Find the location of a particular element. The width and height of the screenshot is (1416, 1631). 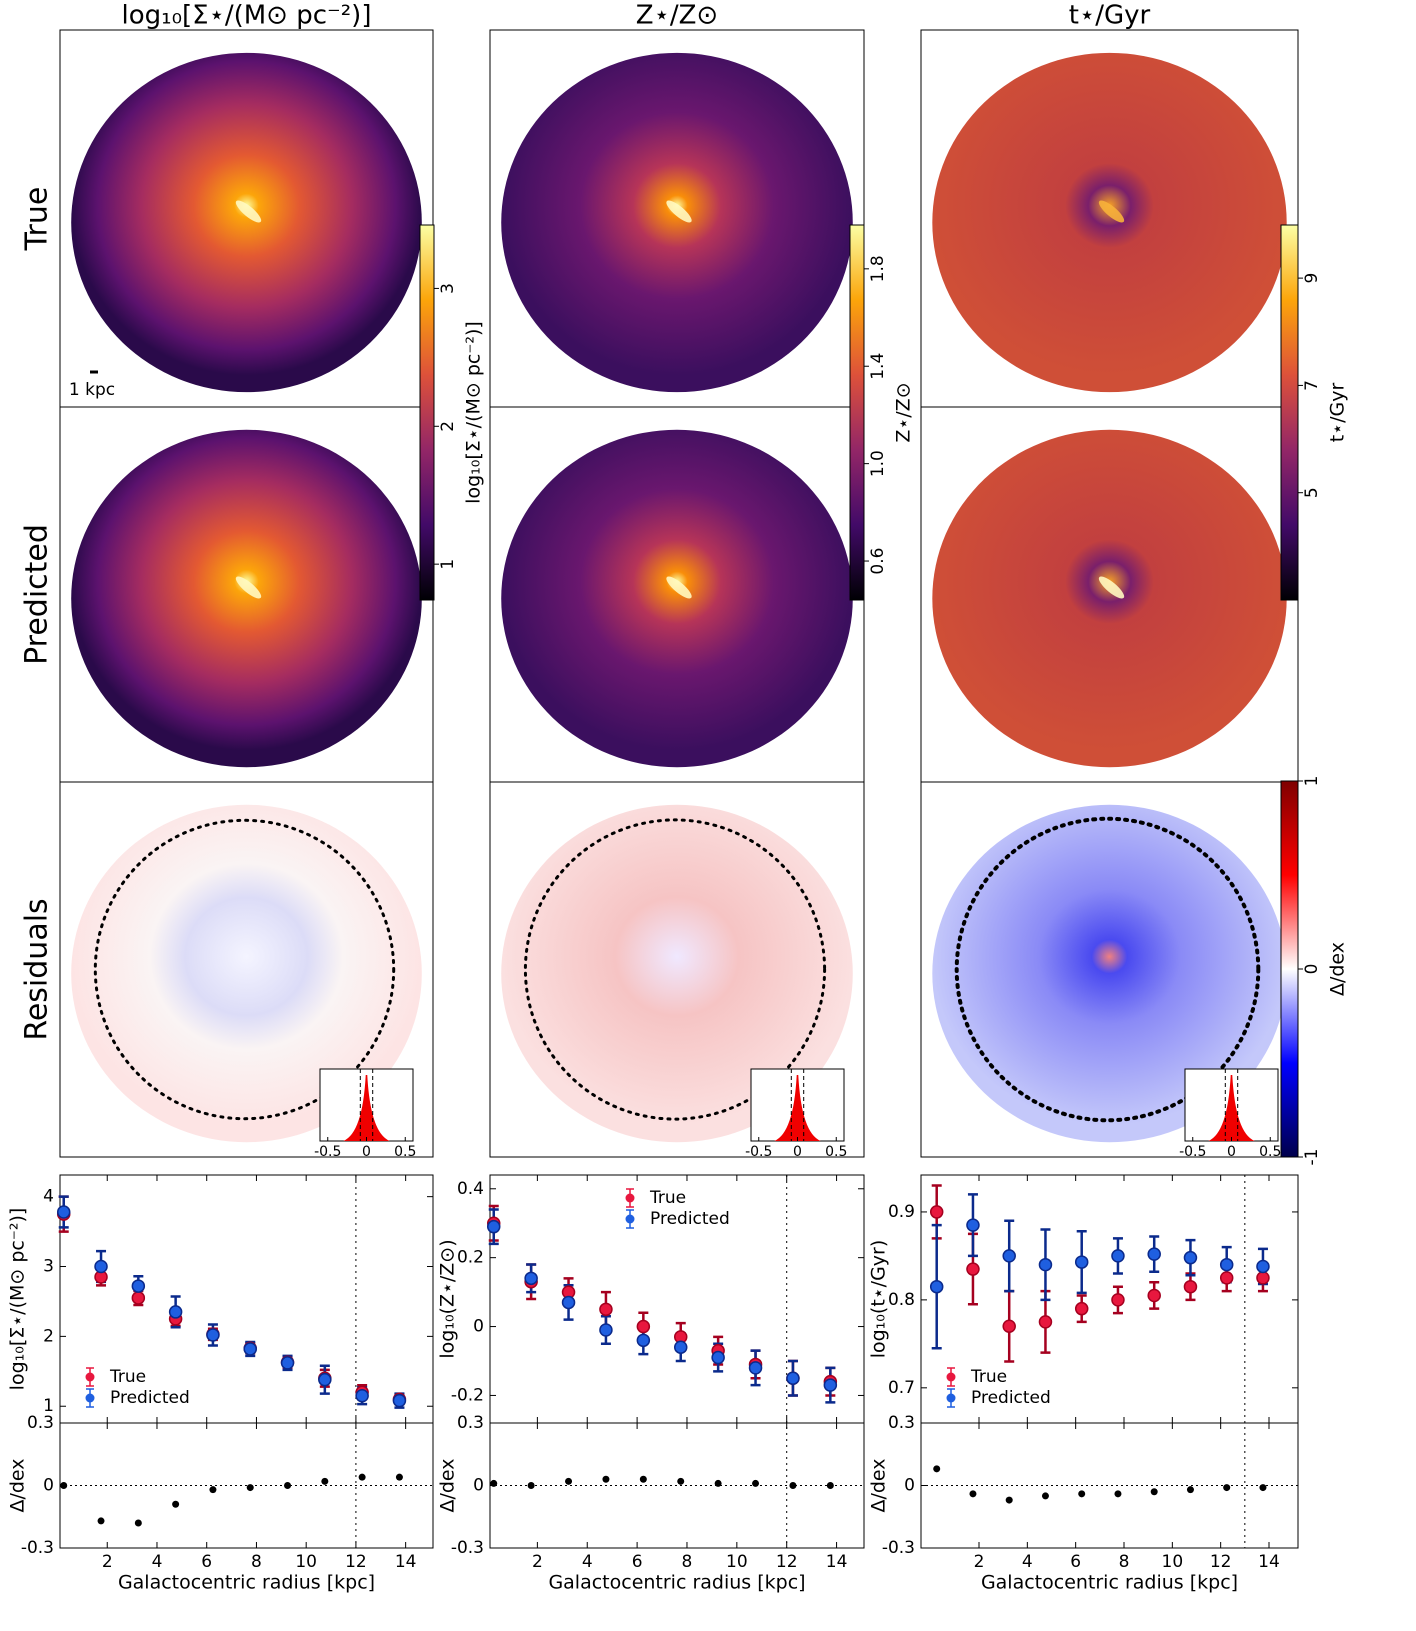

x-tick-label: 8 is located at coordinates (256, 1562).